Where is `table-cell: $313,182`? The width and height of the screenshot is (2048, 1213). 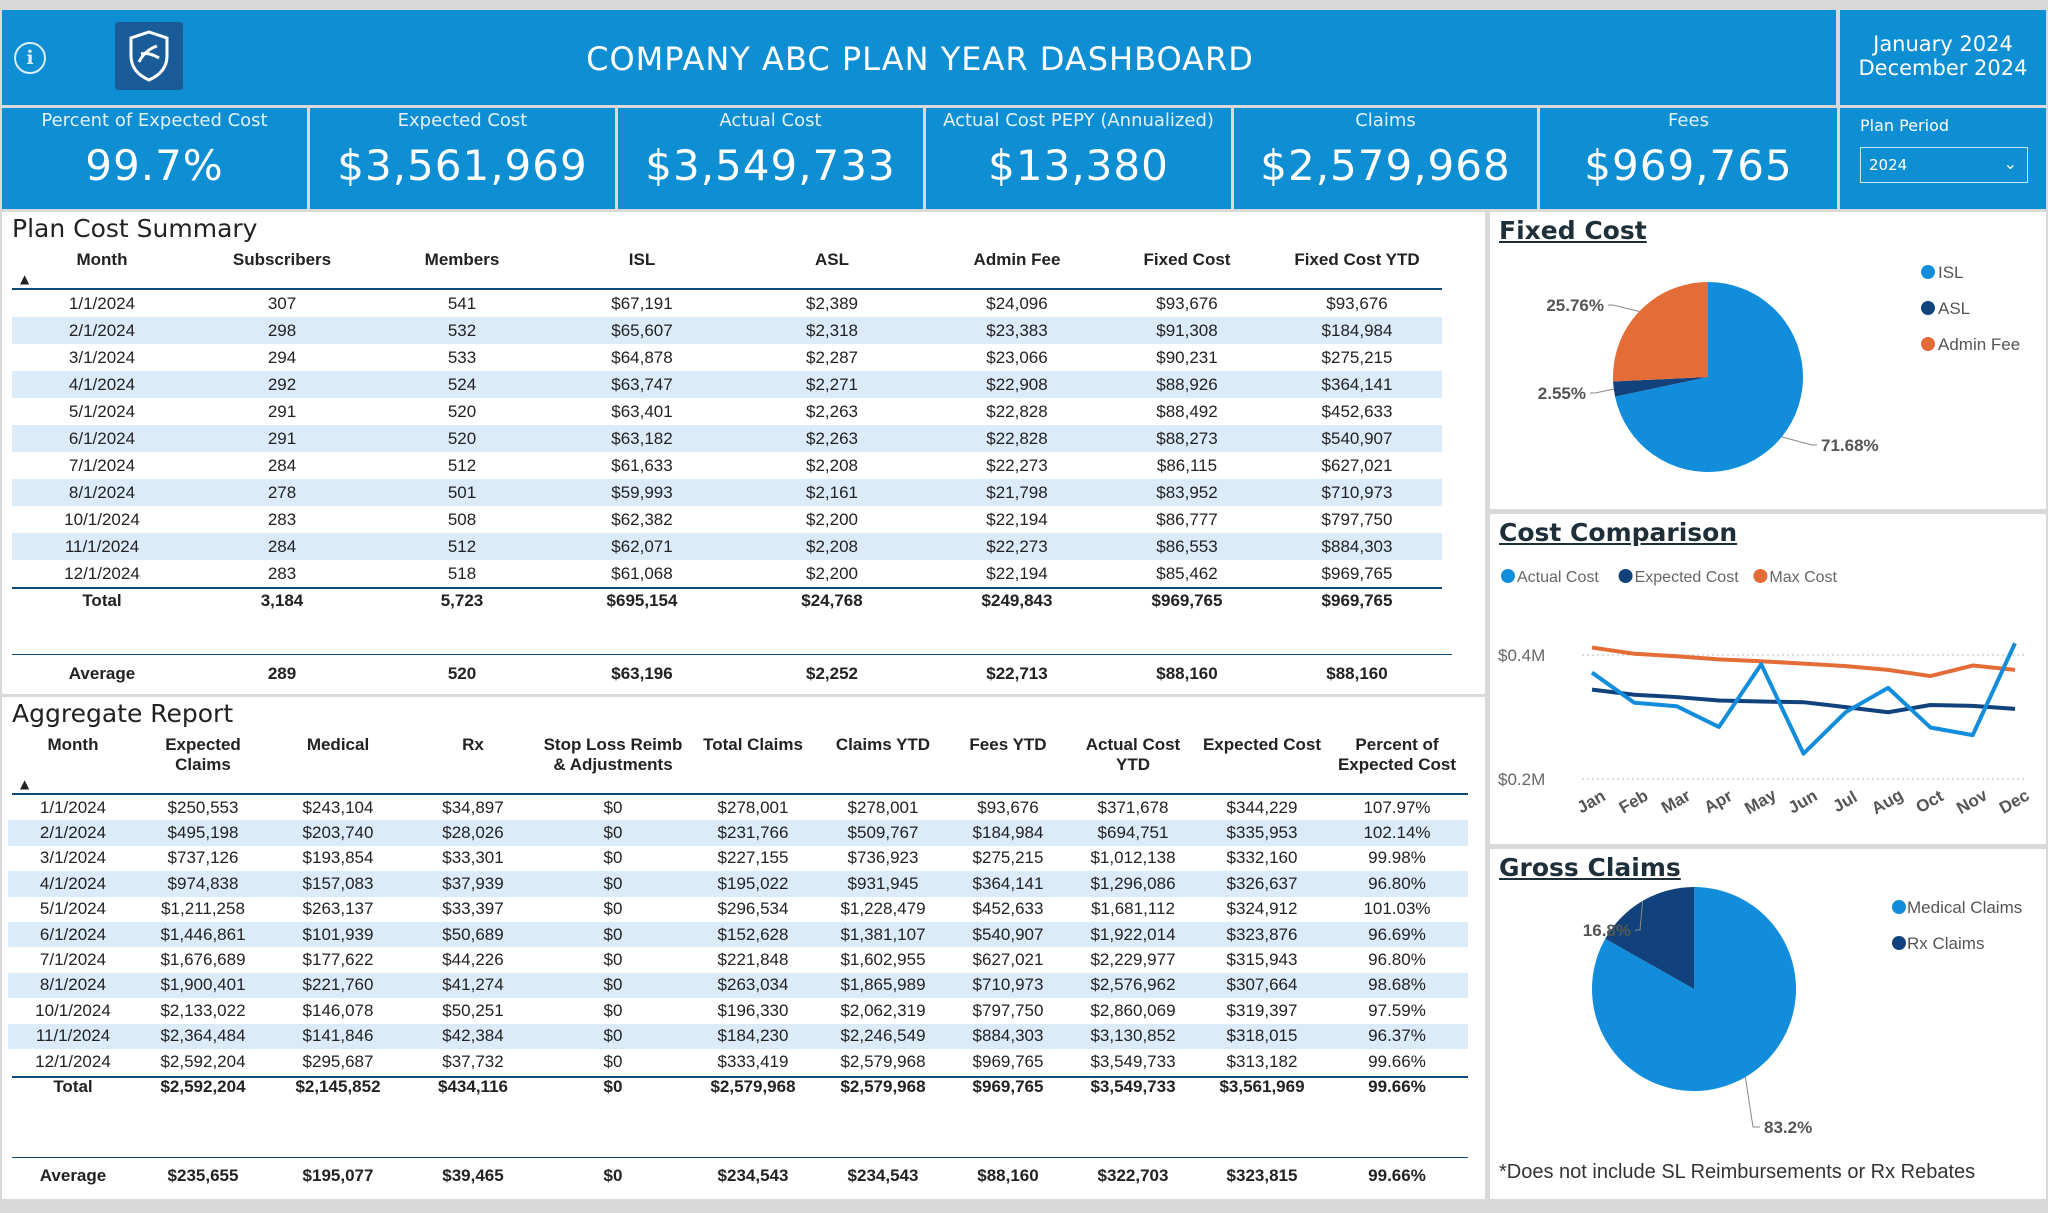
table-cell: $313,182 is located at coordinates (1262, 1061).